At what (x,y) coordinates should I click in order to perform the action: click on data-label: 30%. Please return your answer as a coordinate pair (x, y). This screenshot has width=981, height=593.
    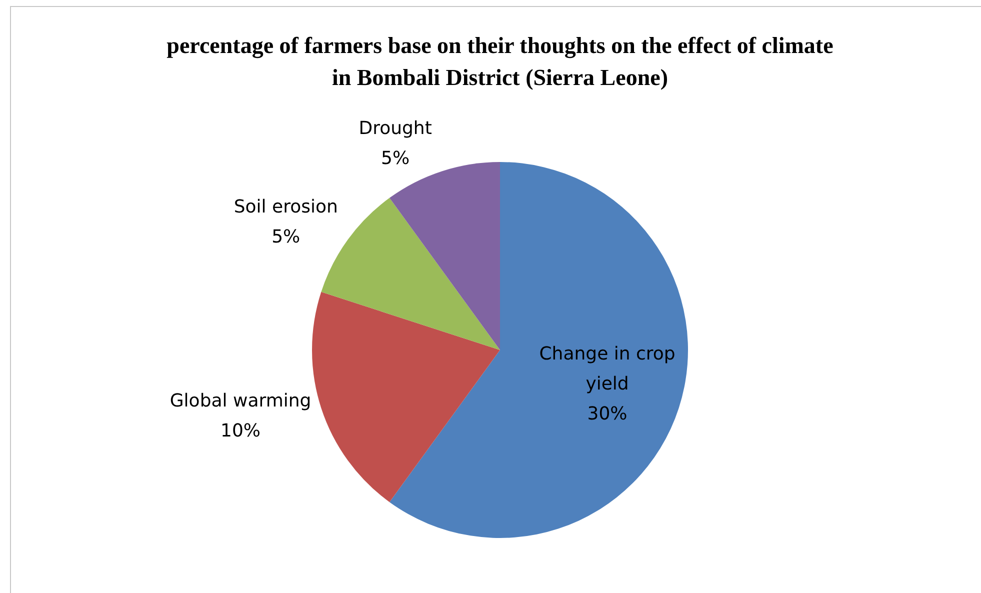
    Looking at the image, I should click on (607, 414).